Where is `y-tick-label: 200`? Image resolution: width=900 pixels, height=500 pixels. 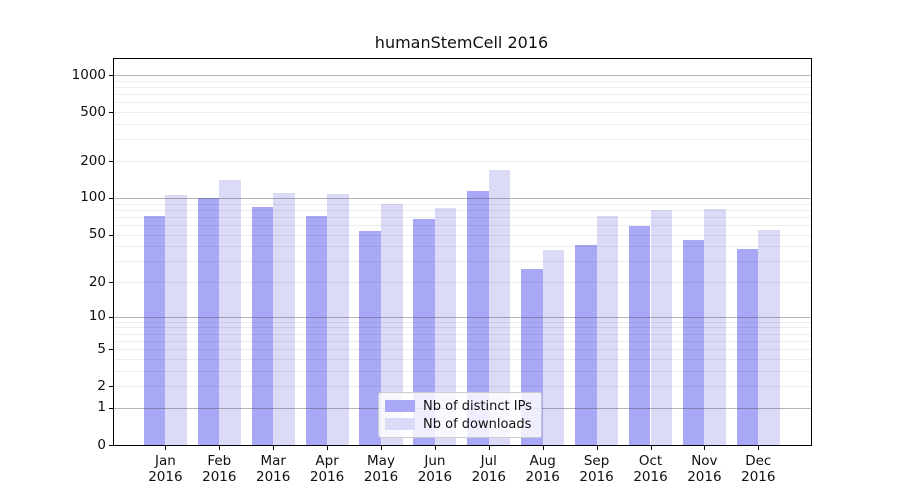
y-tick-label: 200 is located at coordinates (93, 160).